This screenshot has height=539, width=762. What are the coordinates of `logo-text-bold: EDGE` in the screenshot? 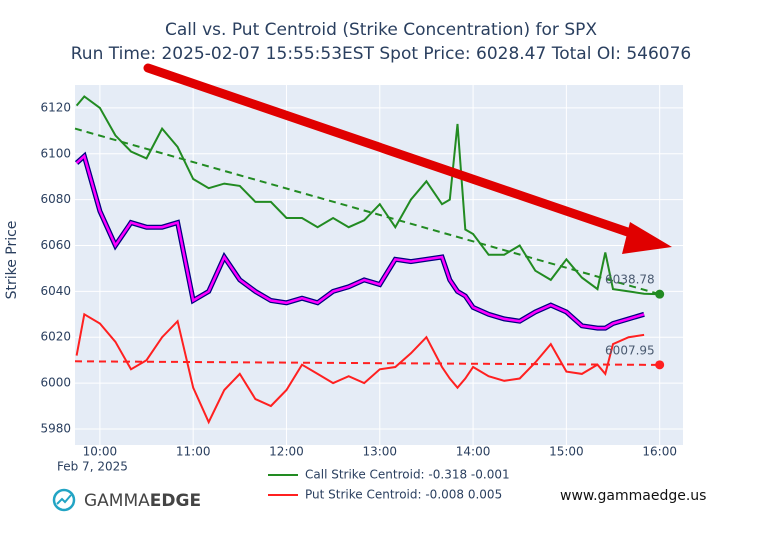 It's located at (175, 501).